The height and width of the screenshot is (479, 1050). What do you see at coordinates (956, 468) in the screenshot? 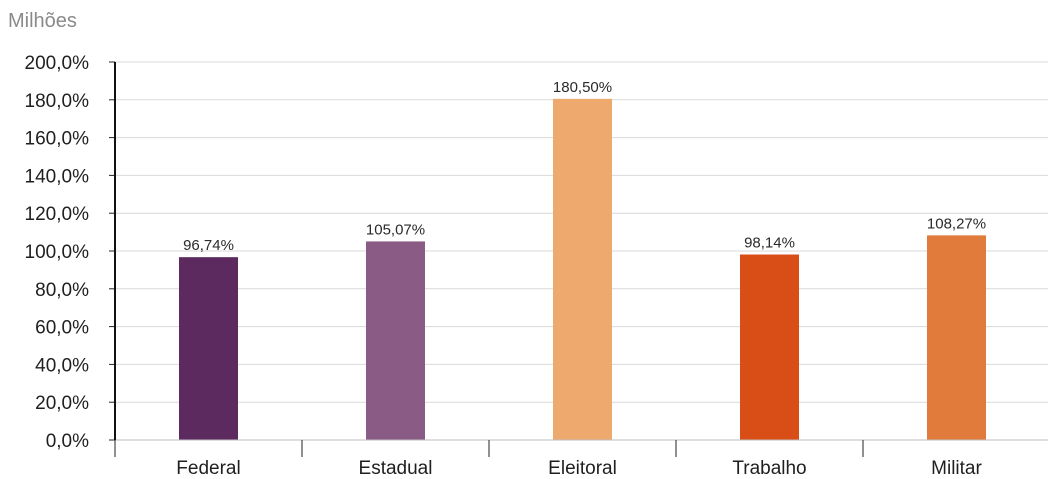
I see `x-tick-label: Militar` at bounding box center [956, 468].